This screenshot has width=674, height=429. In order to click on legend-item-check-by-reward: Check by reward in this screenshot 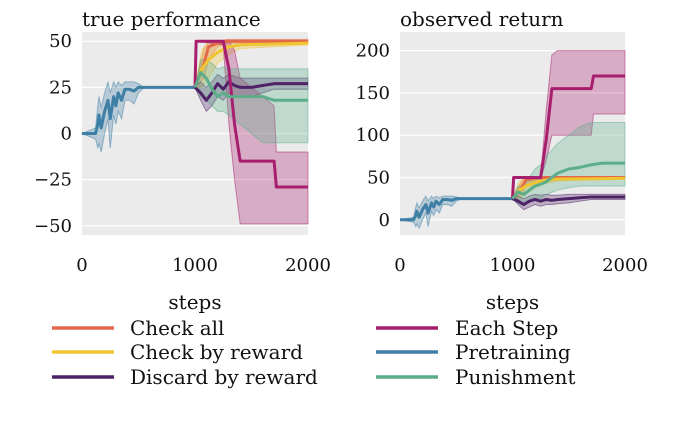, I will do `click(177, 352)`.